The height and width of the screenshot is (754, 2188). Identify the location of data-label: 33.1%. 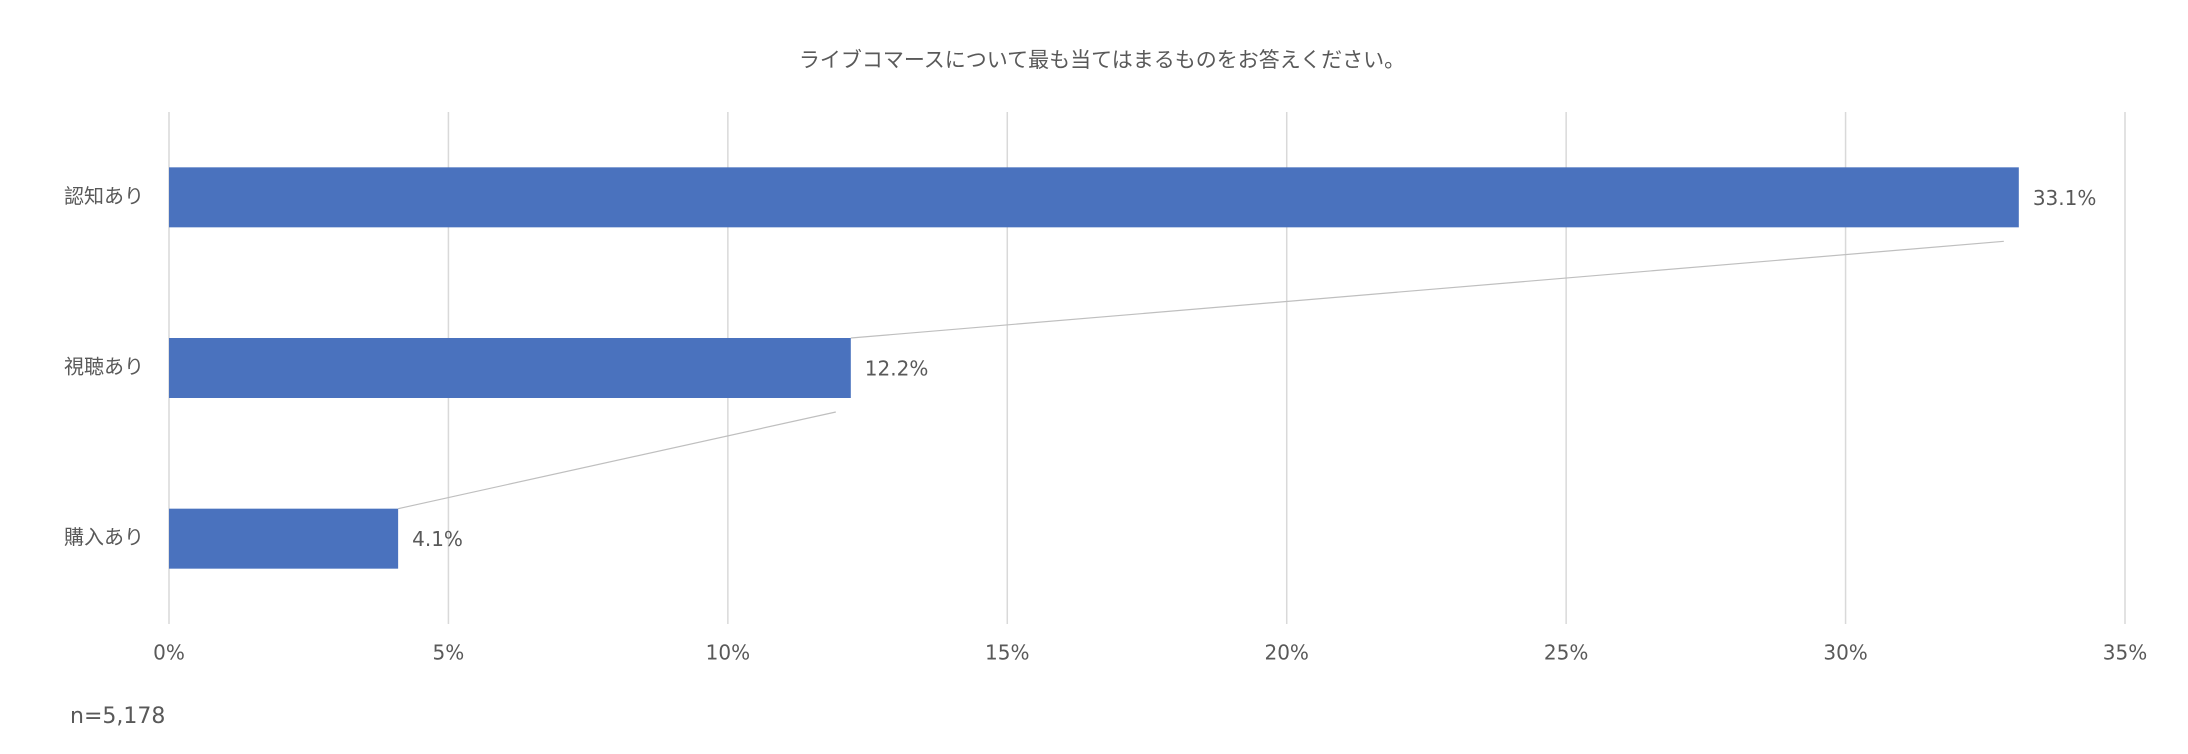
(2065, 198).